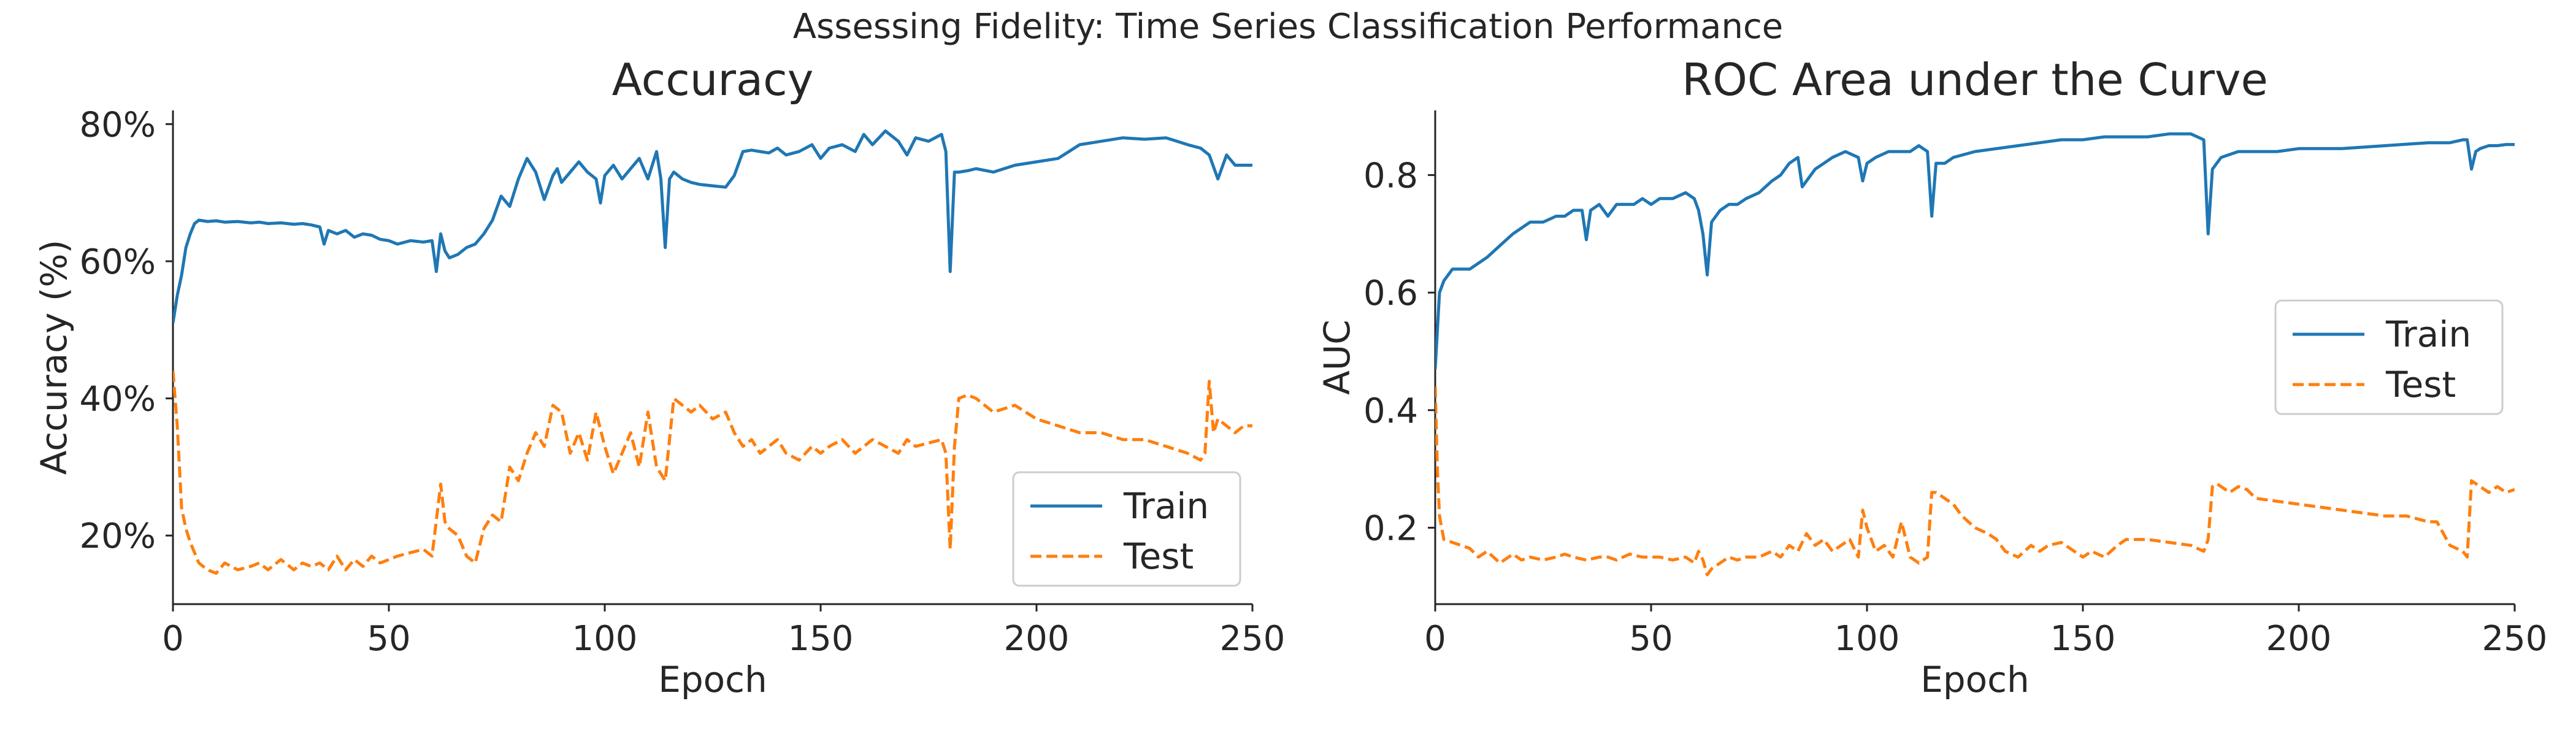  I want to click on y-tick-label: 80%, so click(118, 125).